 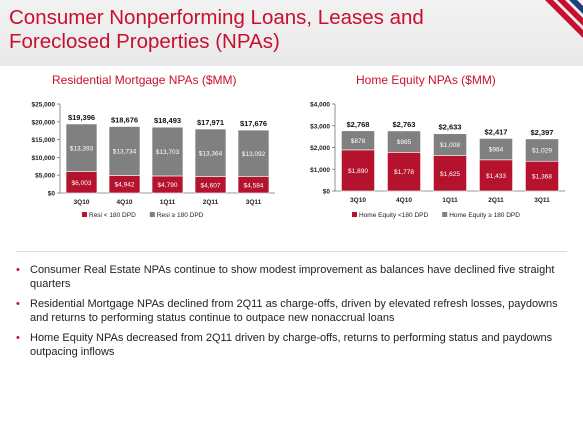 I want to click on legend-label: Resi < 180 DPD, so click(x=112, y=215).